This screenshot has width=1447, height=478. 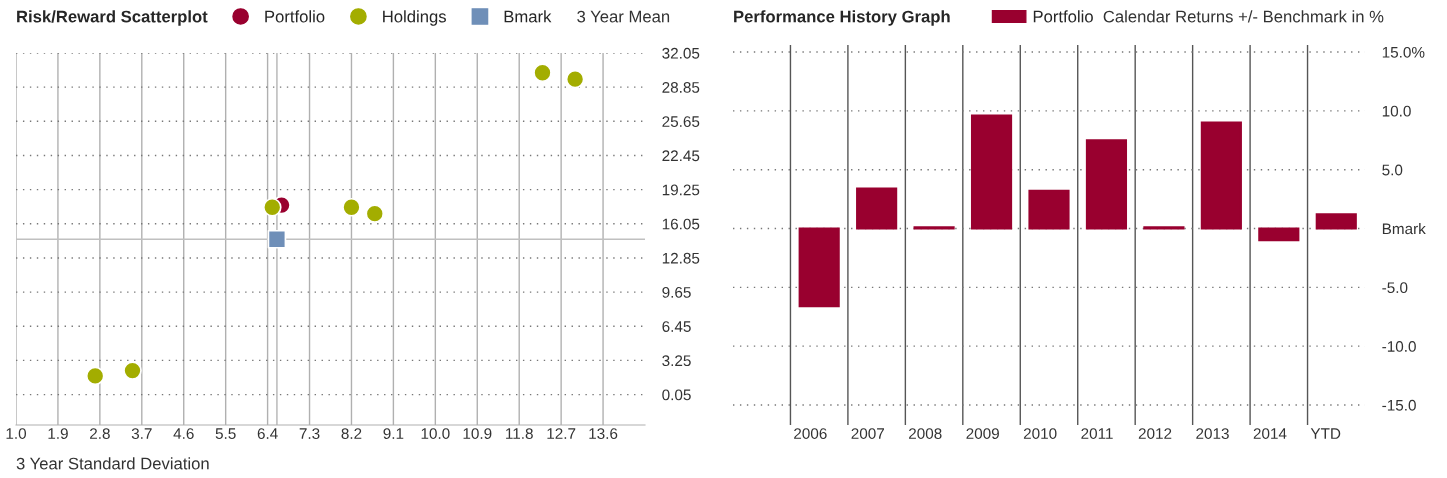 I want to click on x-tick-label: 8.2, so click(x=351, y=433).